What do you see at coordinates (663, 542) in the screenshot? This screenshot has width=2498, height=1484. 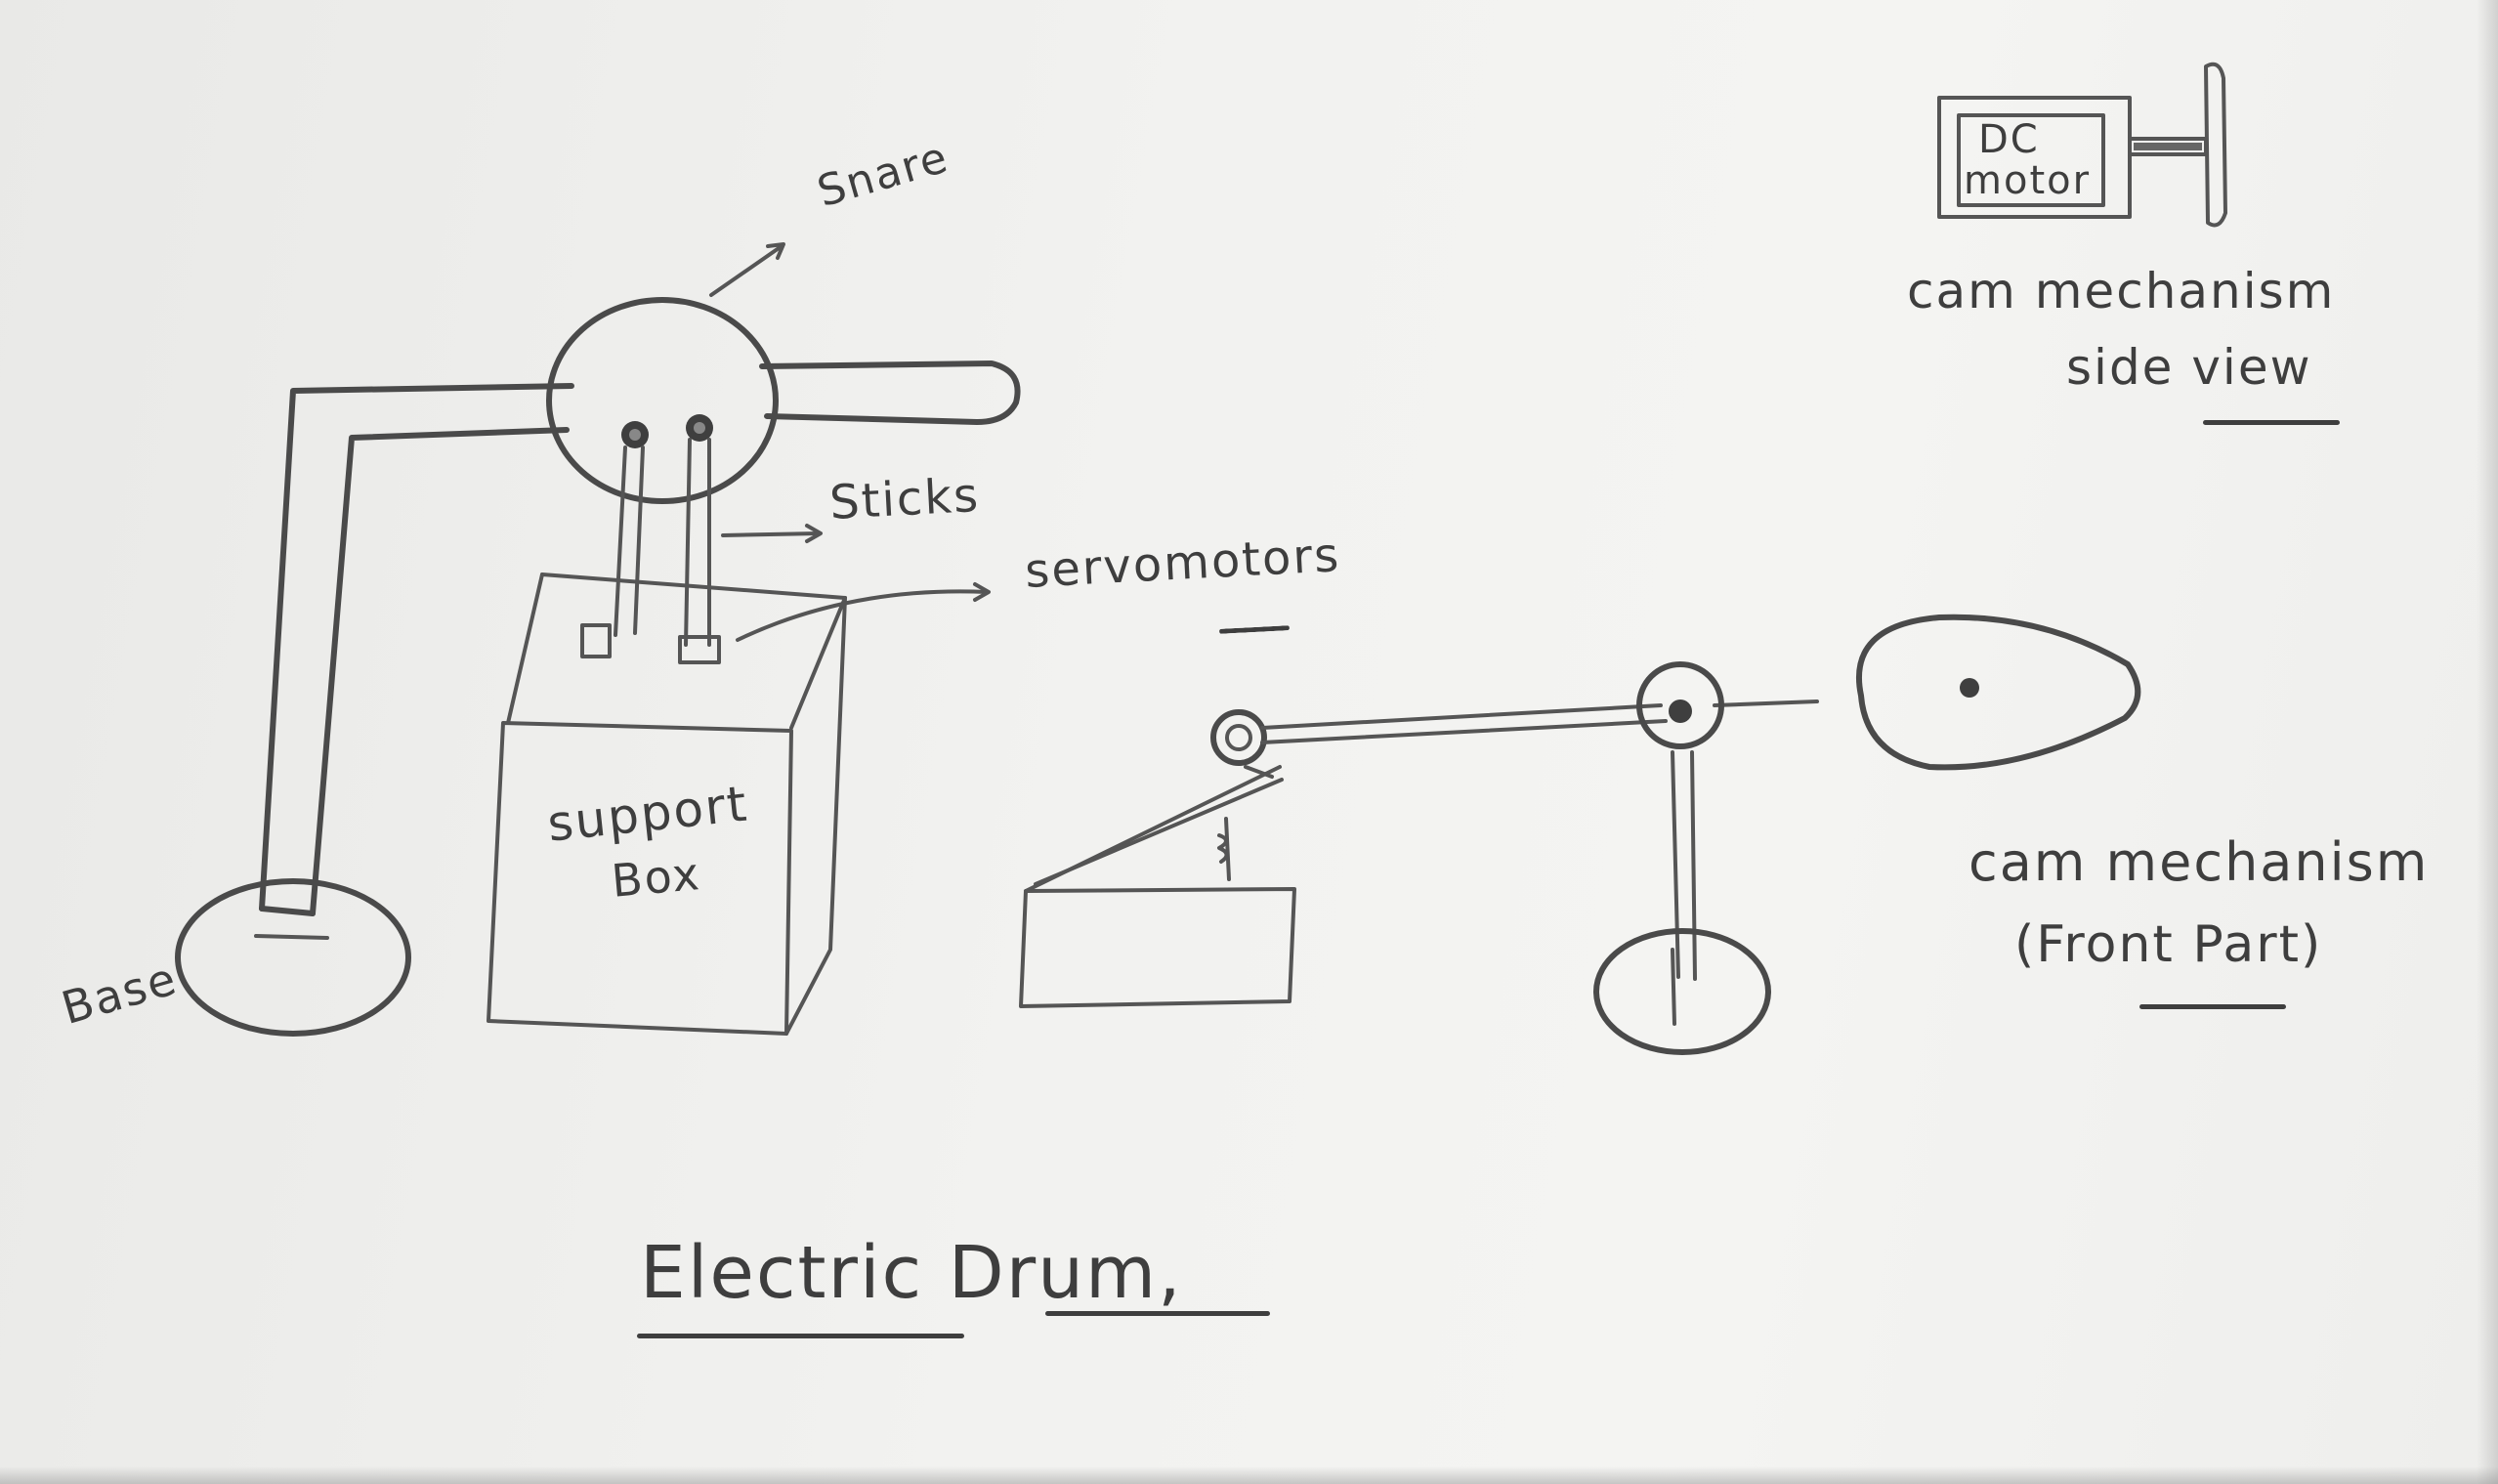 I see `drum-sticks` at bounding box center [663, 542].